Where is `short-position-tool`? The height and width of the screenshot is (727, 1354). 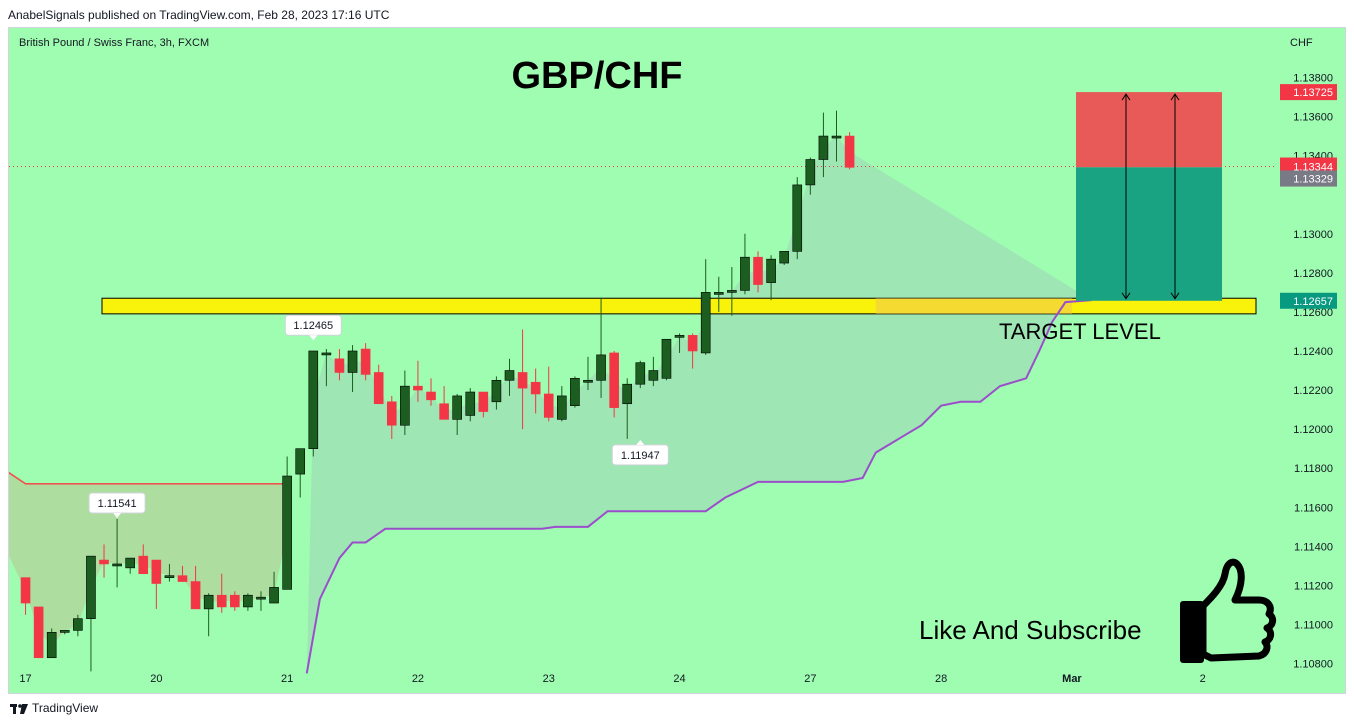 short-position-tool is located at coordinates (1149, 196).